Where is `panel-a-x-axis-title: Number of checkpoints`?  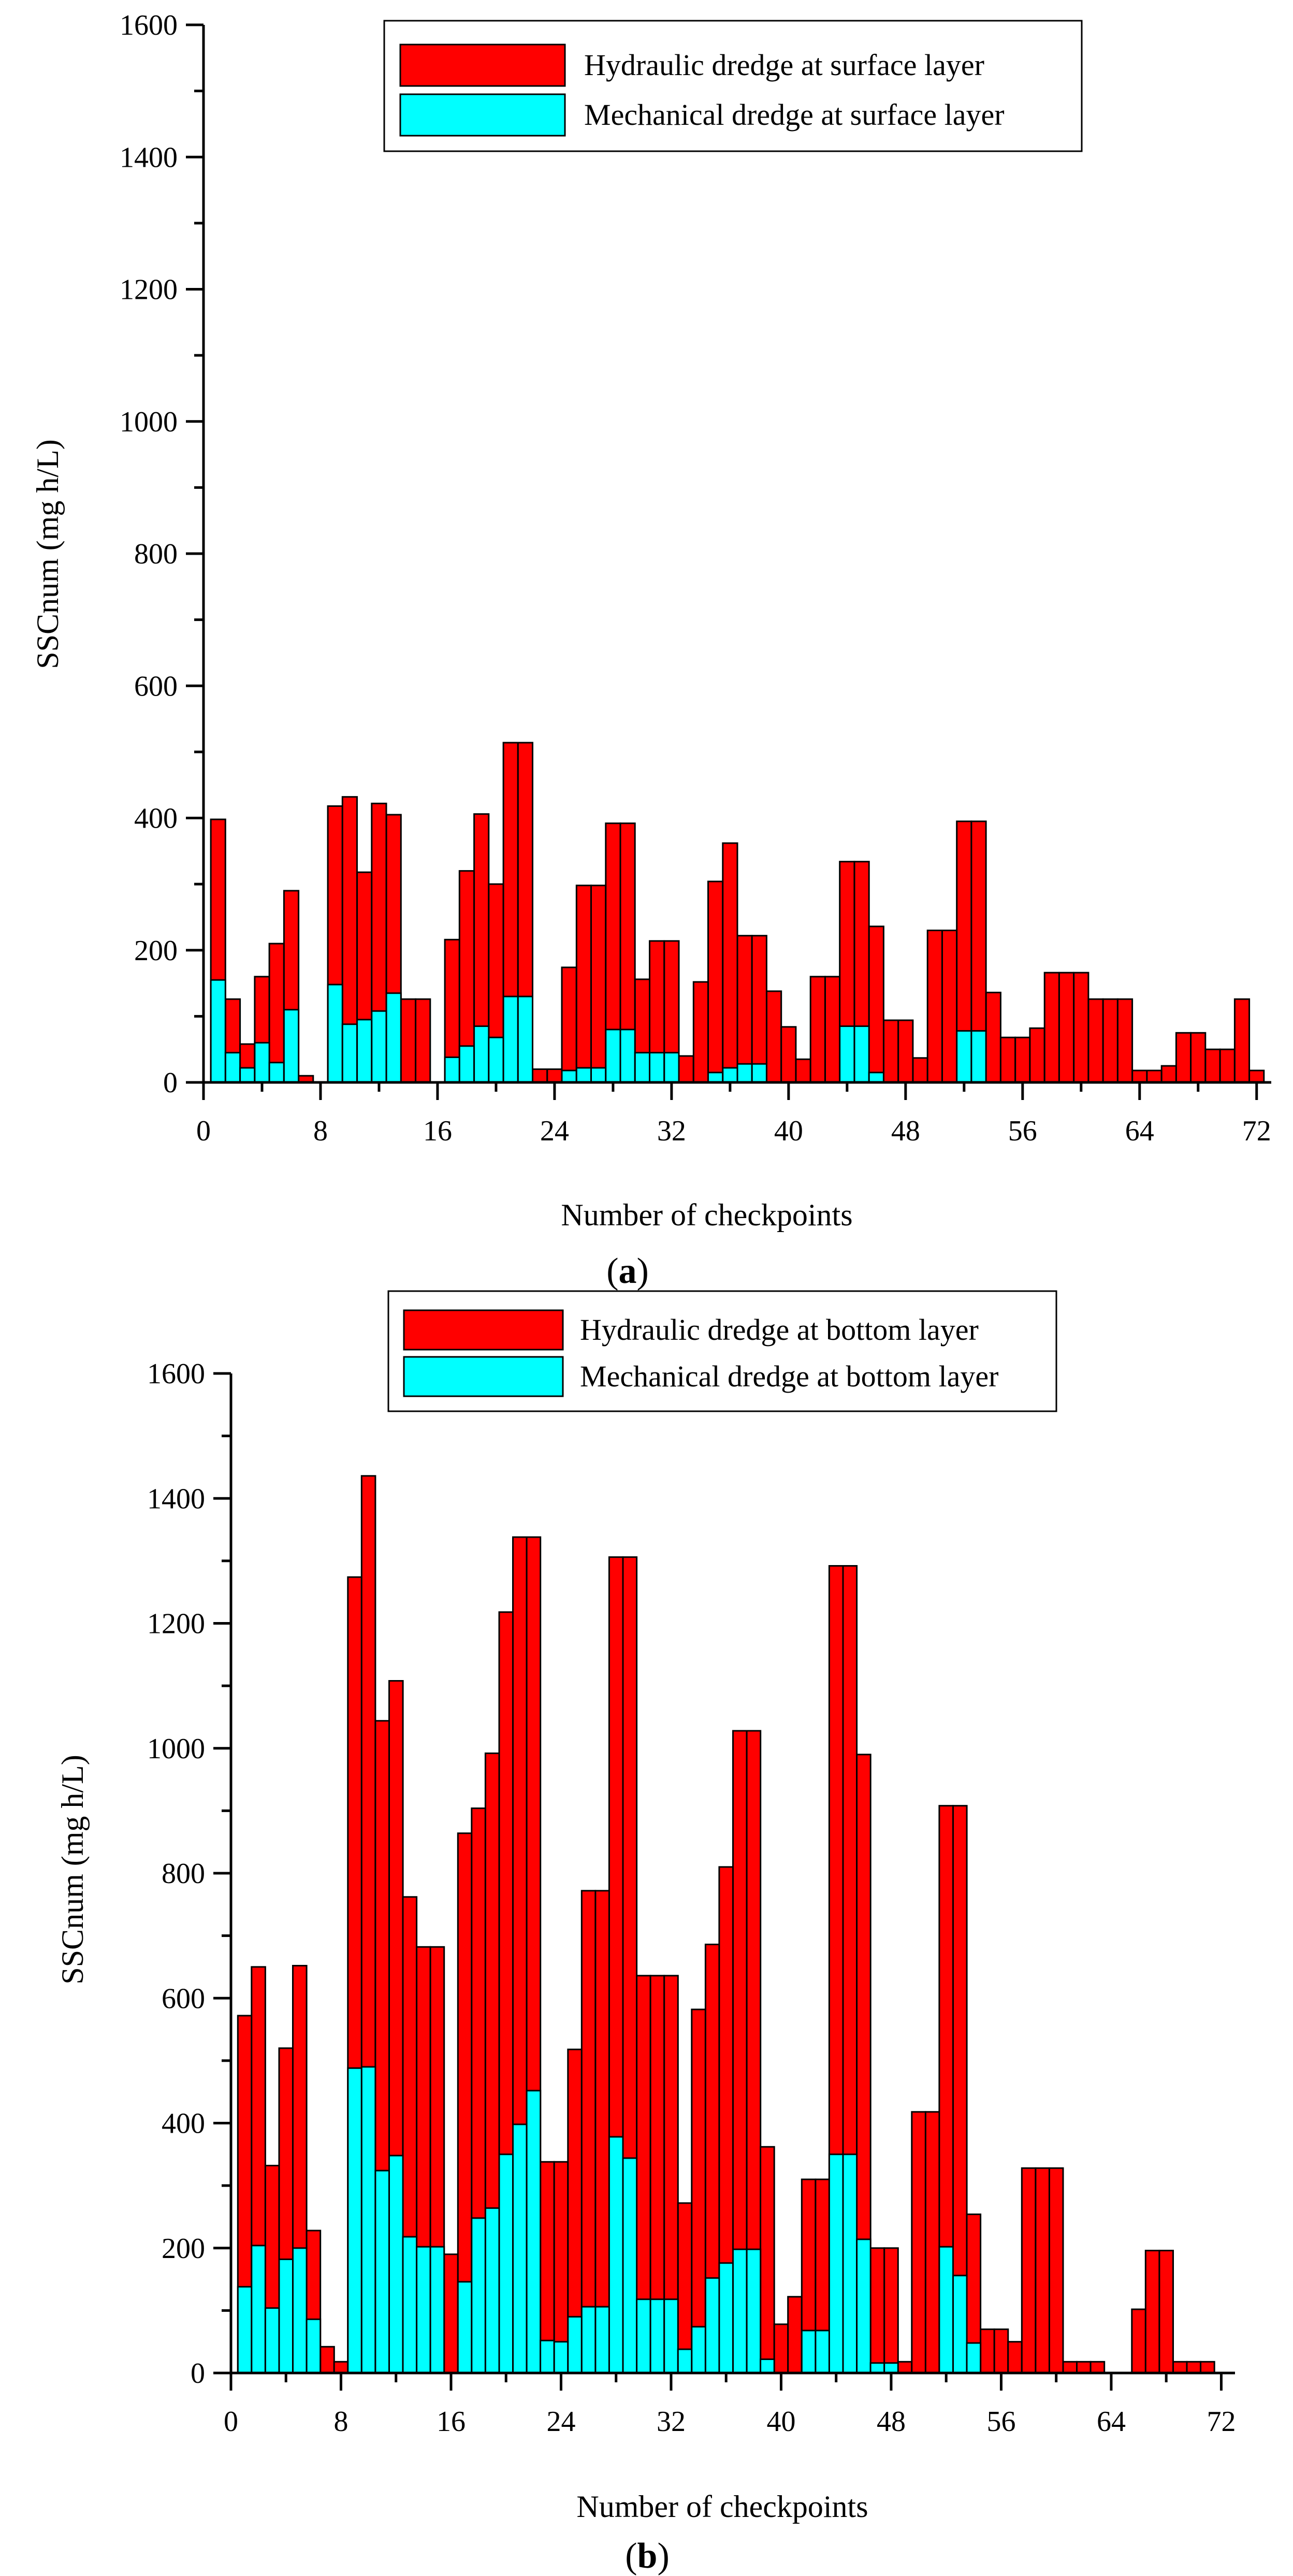 panel-a-x-axis-title: Number of checkpoints is located at coordinates (706, 1215).